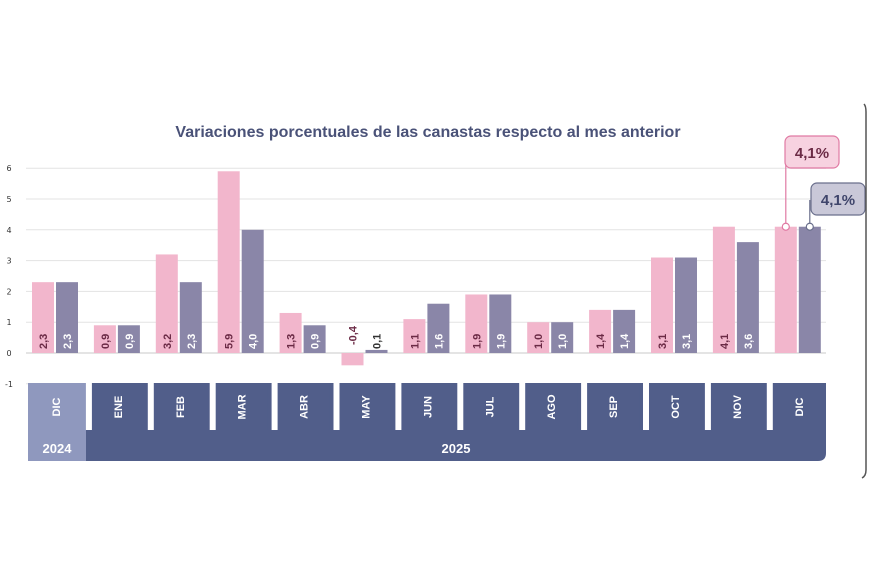  I want to click on value-label-pink: 5,9, so click(230, 341).